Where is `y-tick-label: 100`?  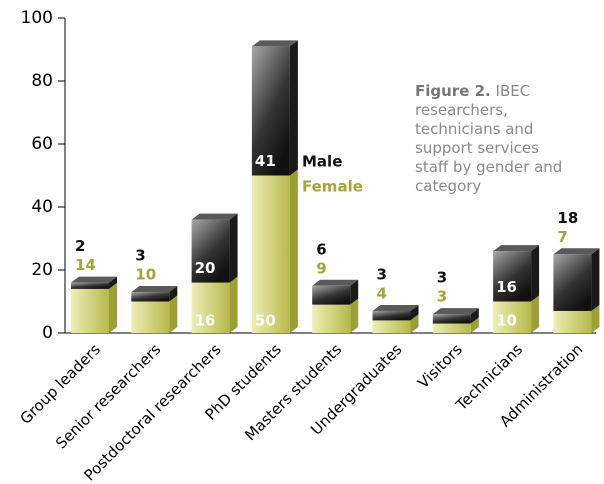 y-tick-label: 100 is located at coordinates (37, 18).